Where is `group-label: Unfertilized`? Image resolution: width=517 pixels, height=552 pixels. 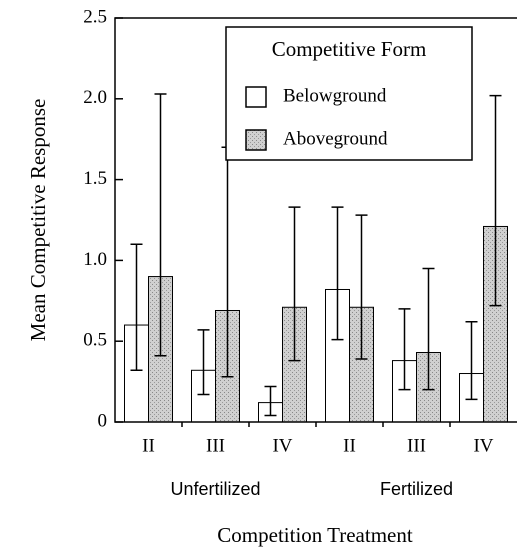 group-label: Unfertilized is located at coordinates (215, 489).